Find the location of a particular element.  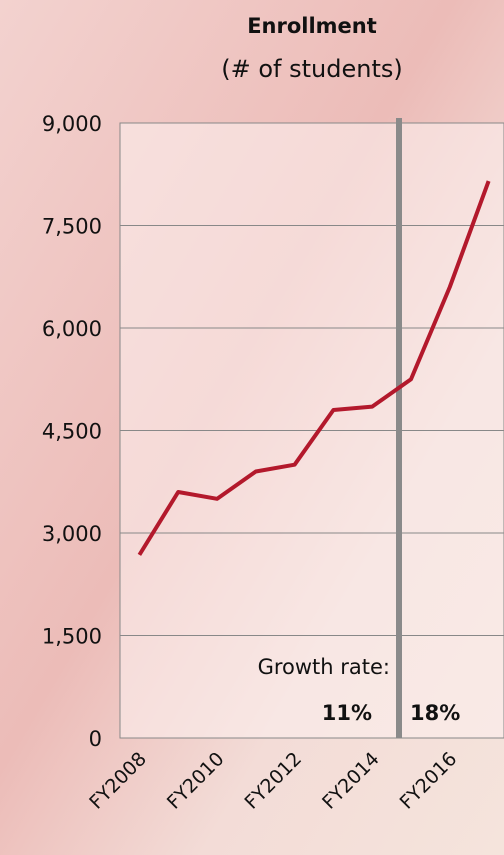

y-tick-label: 6,000 is located at coordinates (72, 329).